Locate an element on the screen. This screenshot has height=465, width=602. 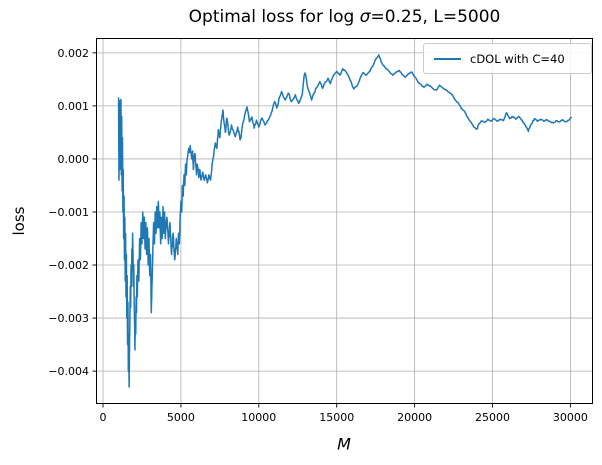
x-tick-label: 0 is located at coordinates (103, 417).